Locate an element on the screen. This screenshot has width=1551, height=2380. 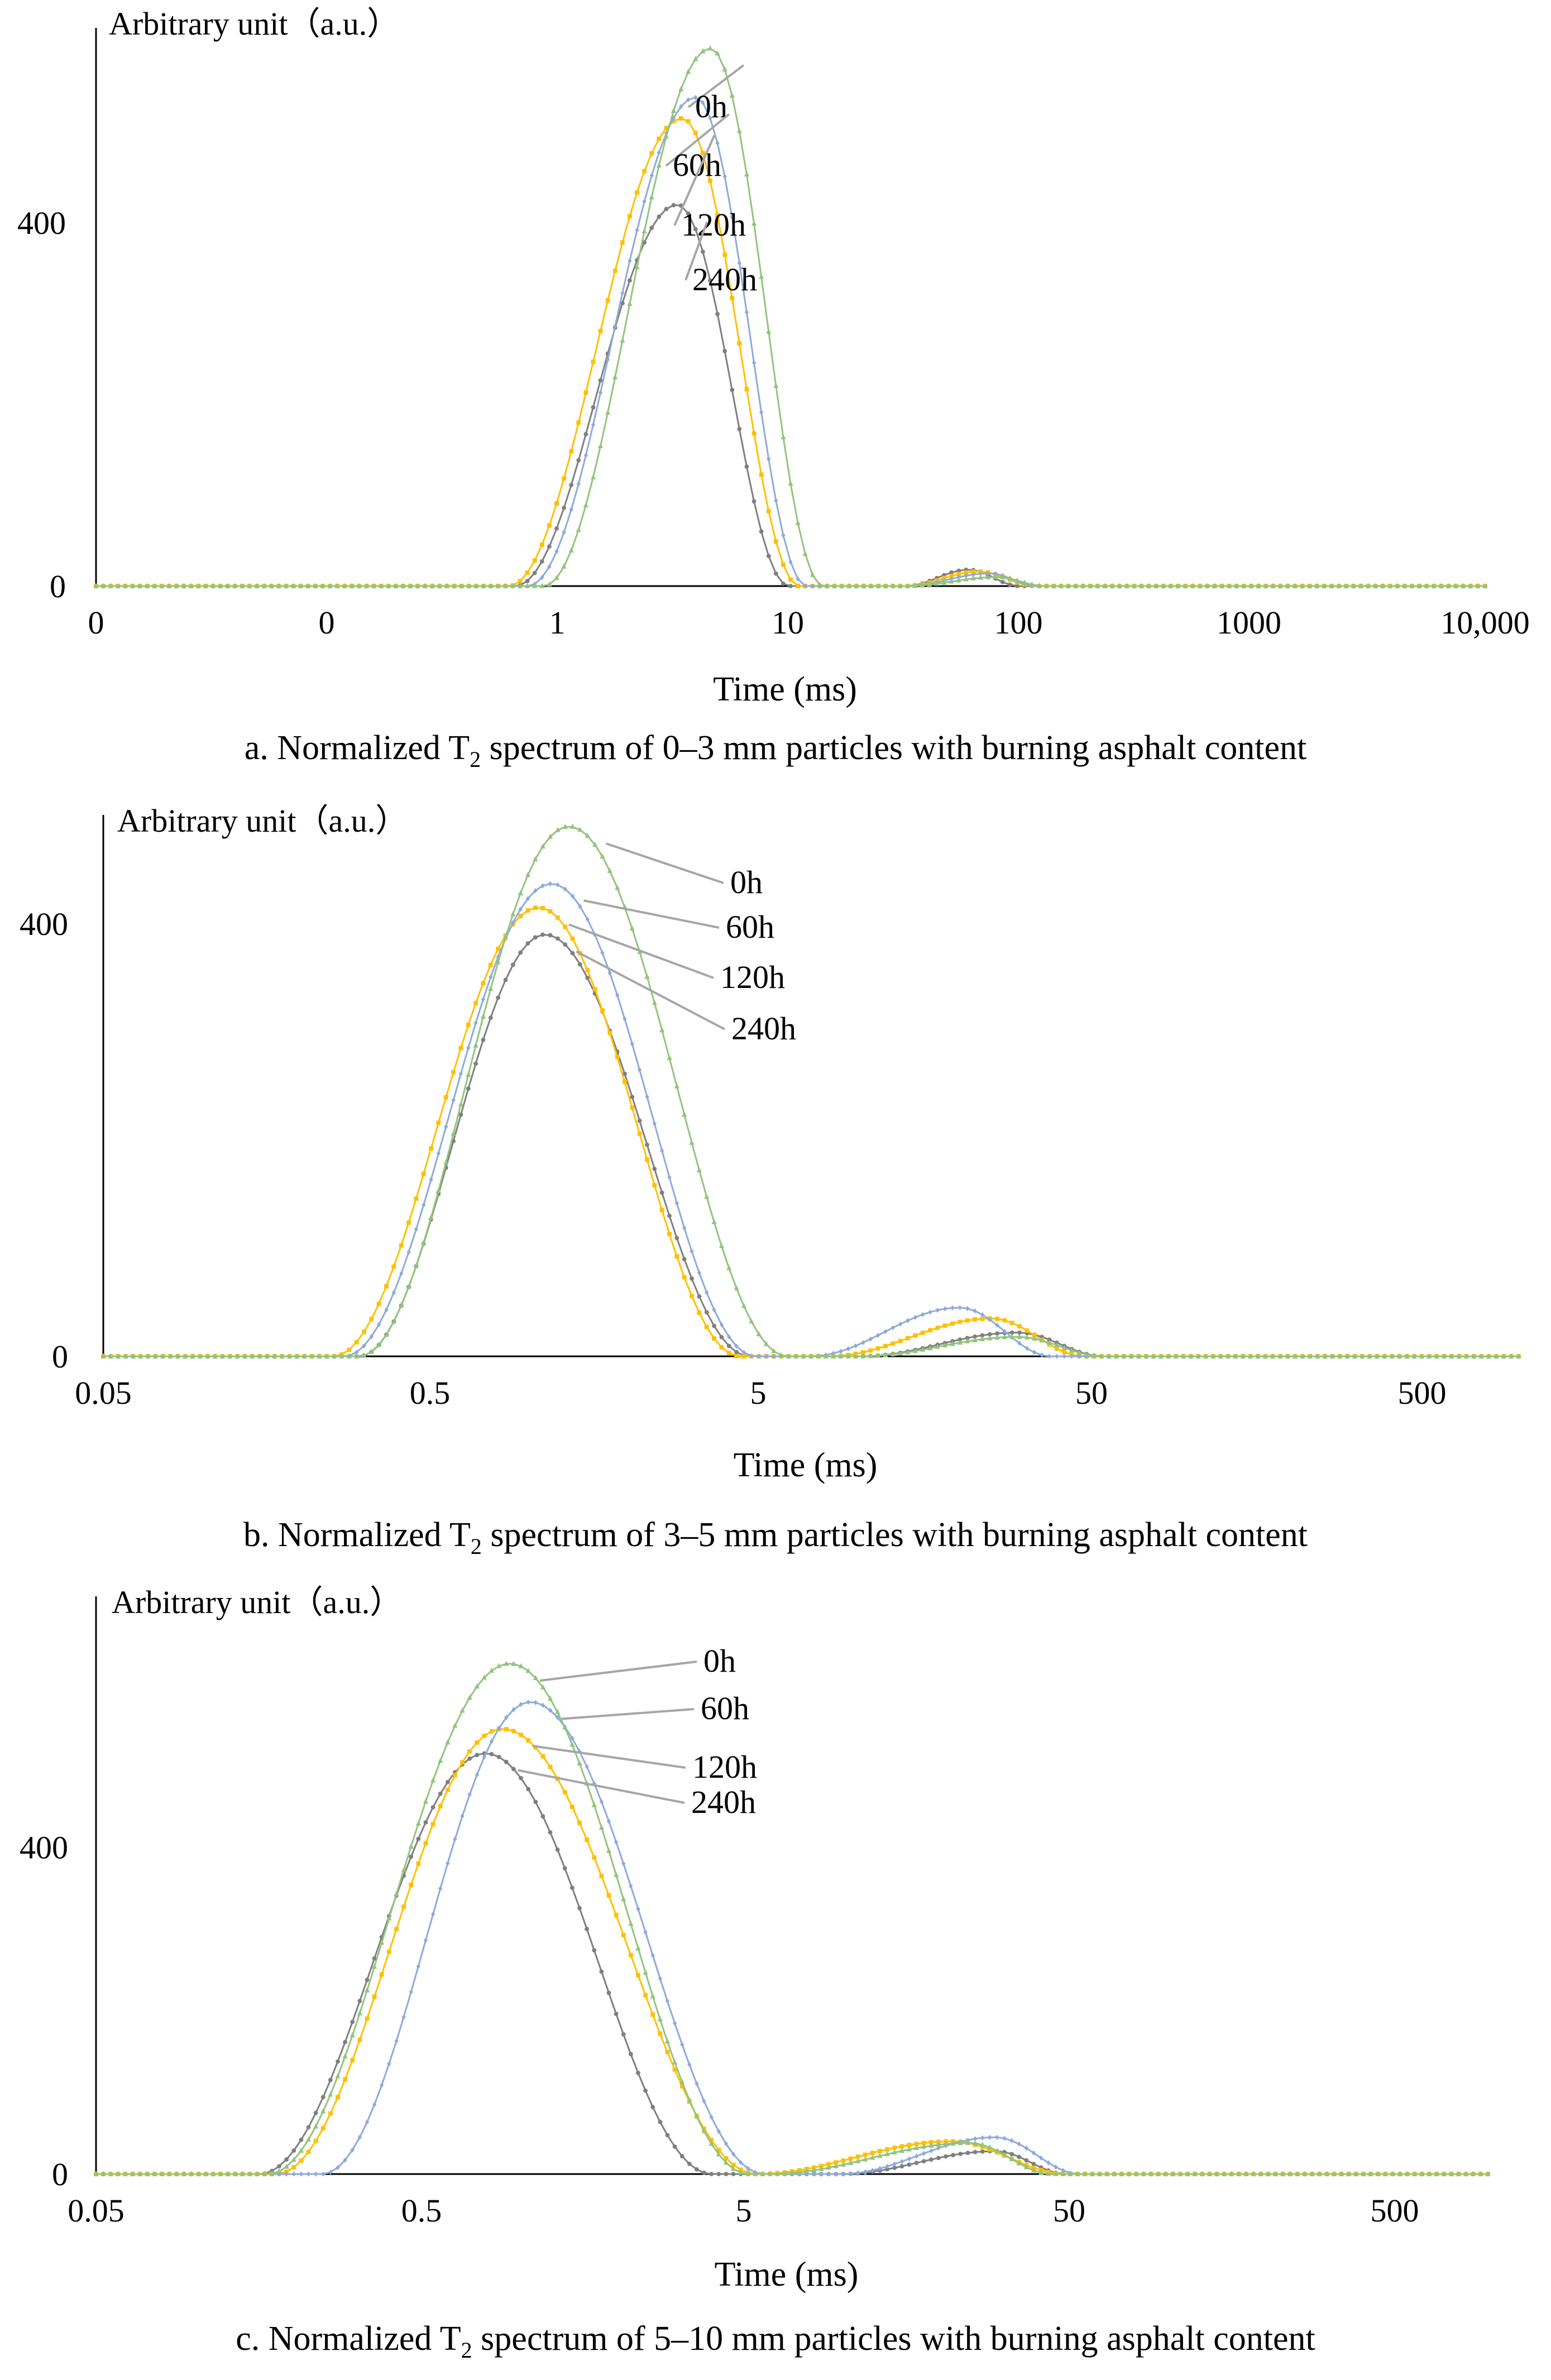
caption-subscript: 2 is located at coordinates (476, 759).